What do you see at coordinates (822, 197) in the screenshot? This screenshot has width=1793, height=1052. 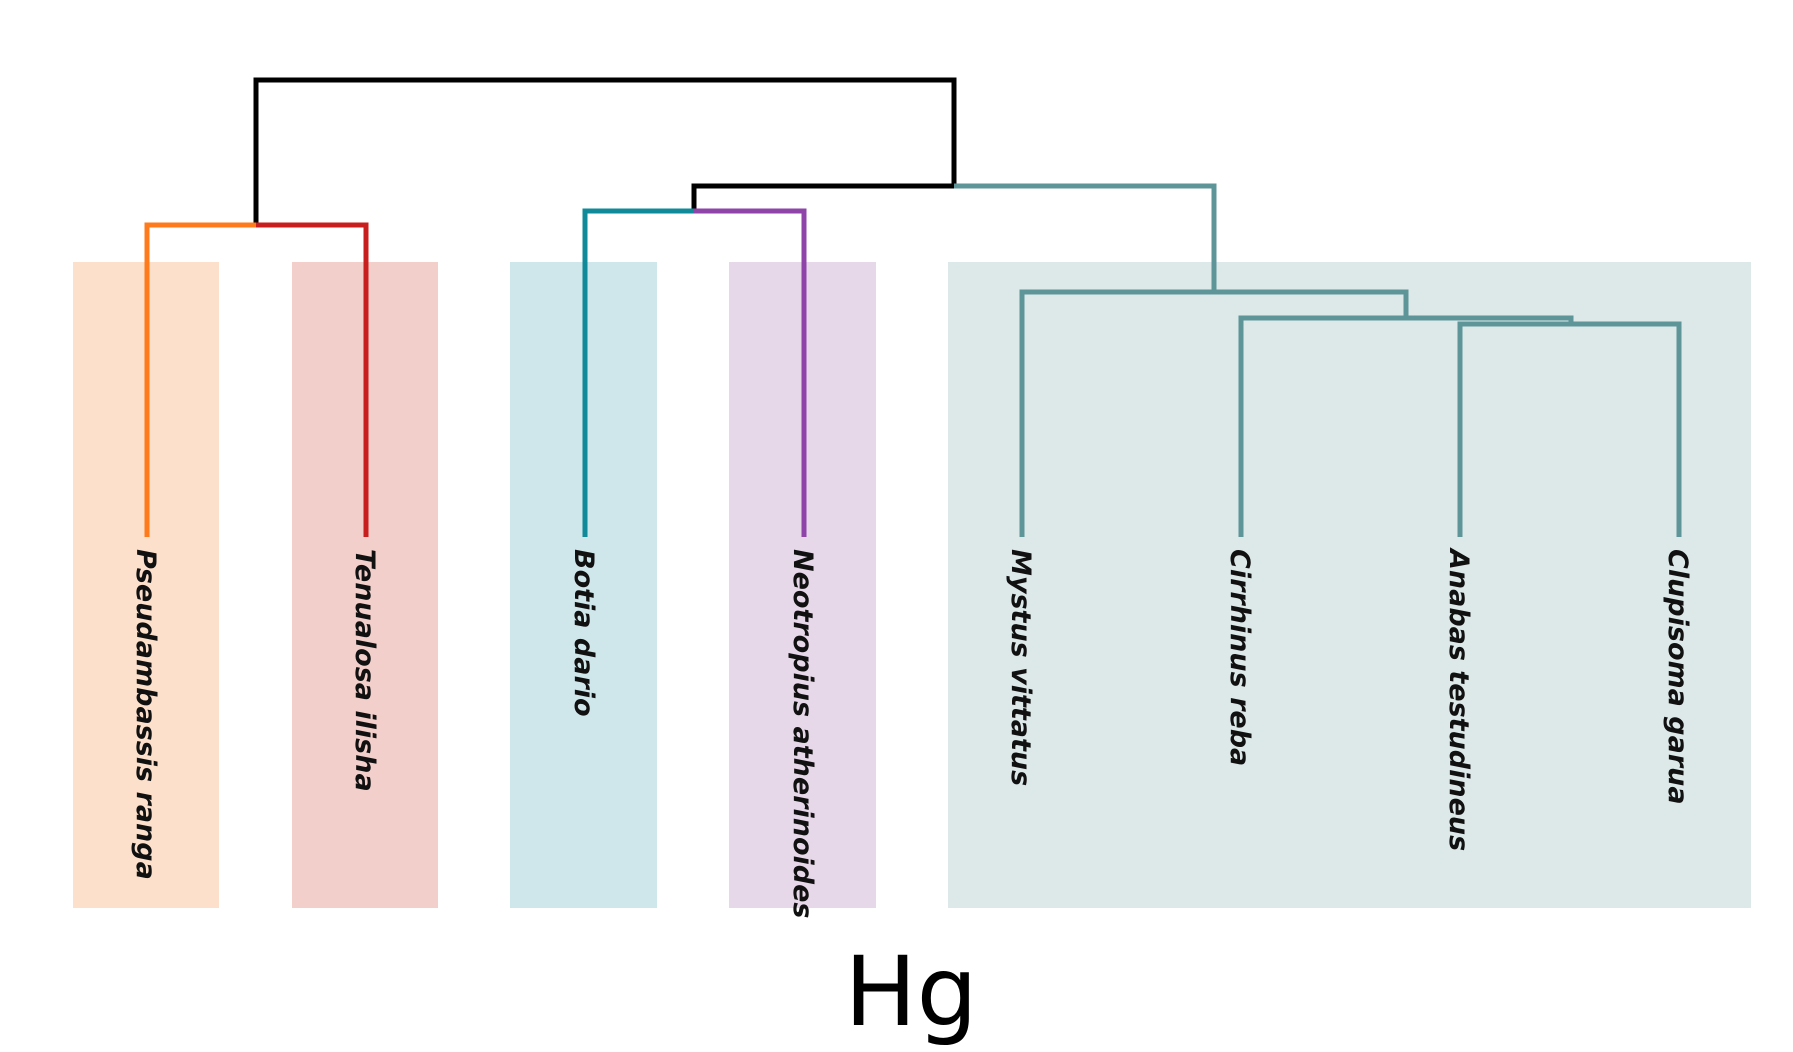 I see `inner-node-branch` at bounding box center [822, 197].